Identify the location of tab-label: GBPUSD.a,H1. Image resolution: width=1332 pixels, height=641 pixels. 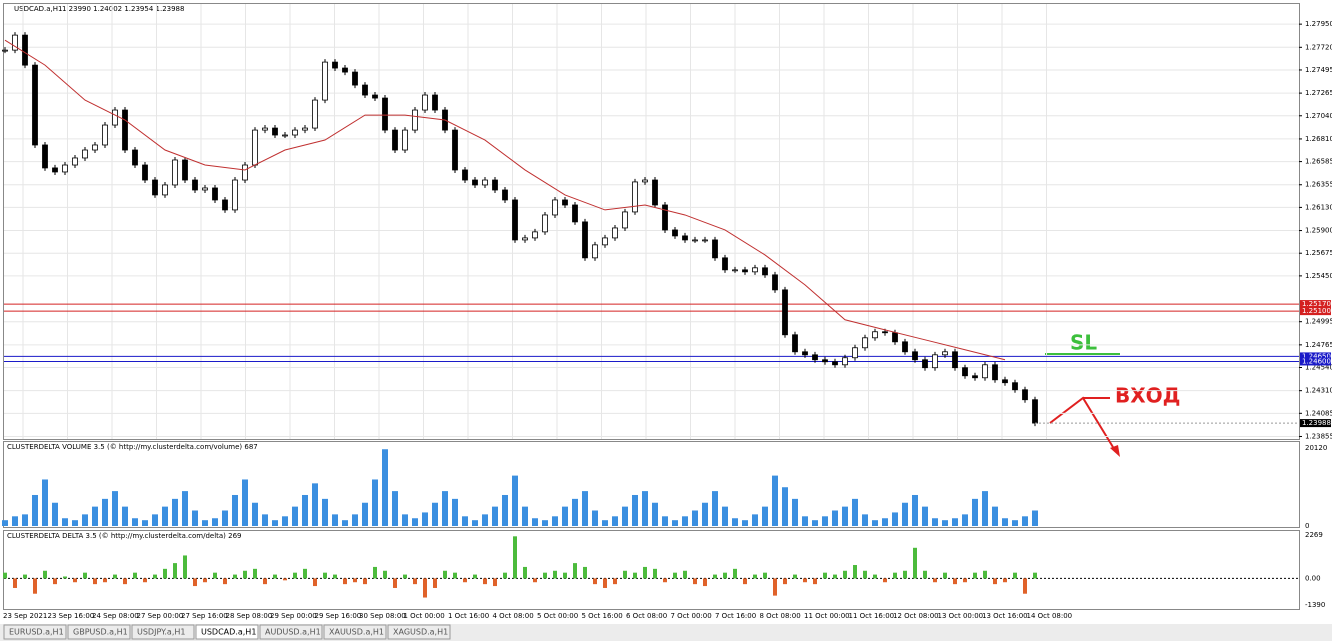
(100, 632).